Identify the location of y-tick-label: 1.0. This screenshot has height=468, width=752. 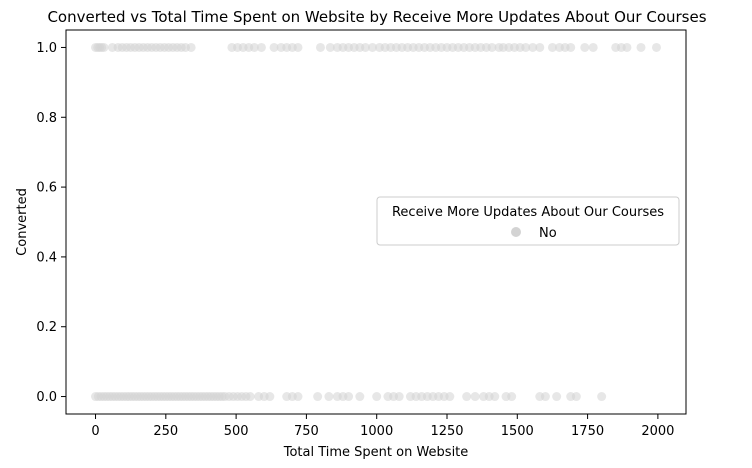
(46, 48).